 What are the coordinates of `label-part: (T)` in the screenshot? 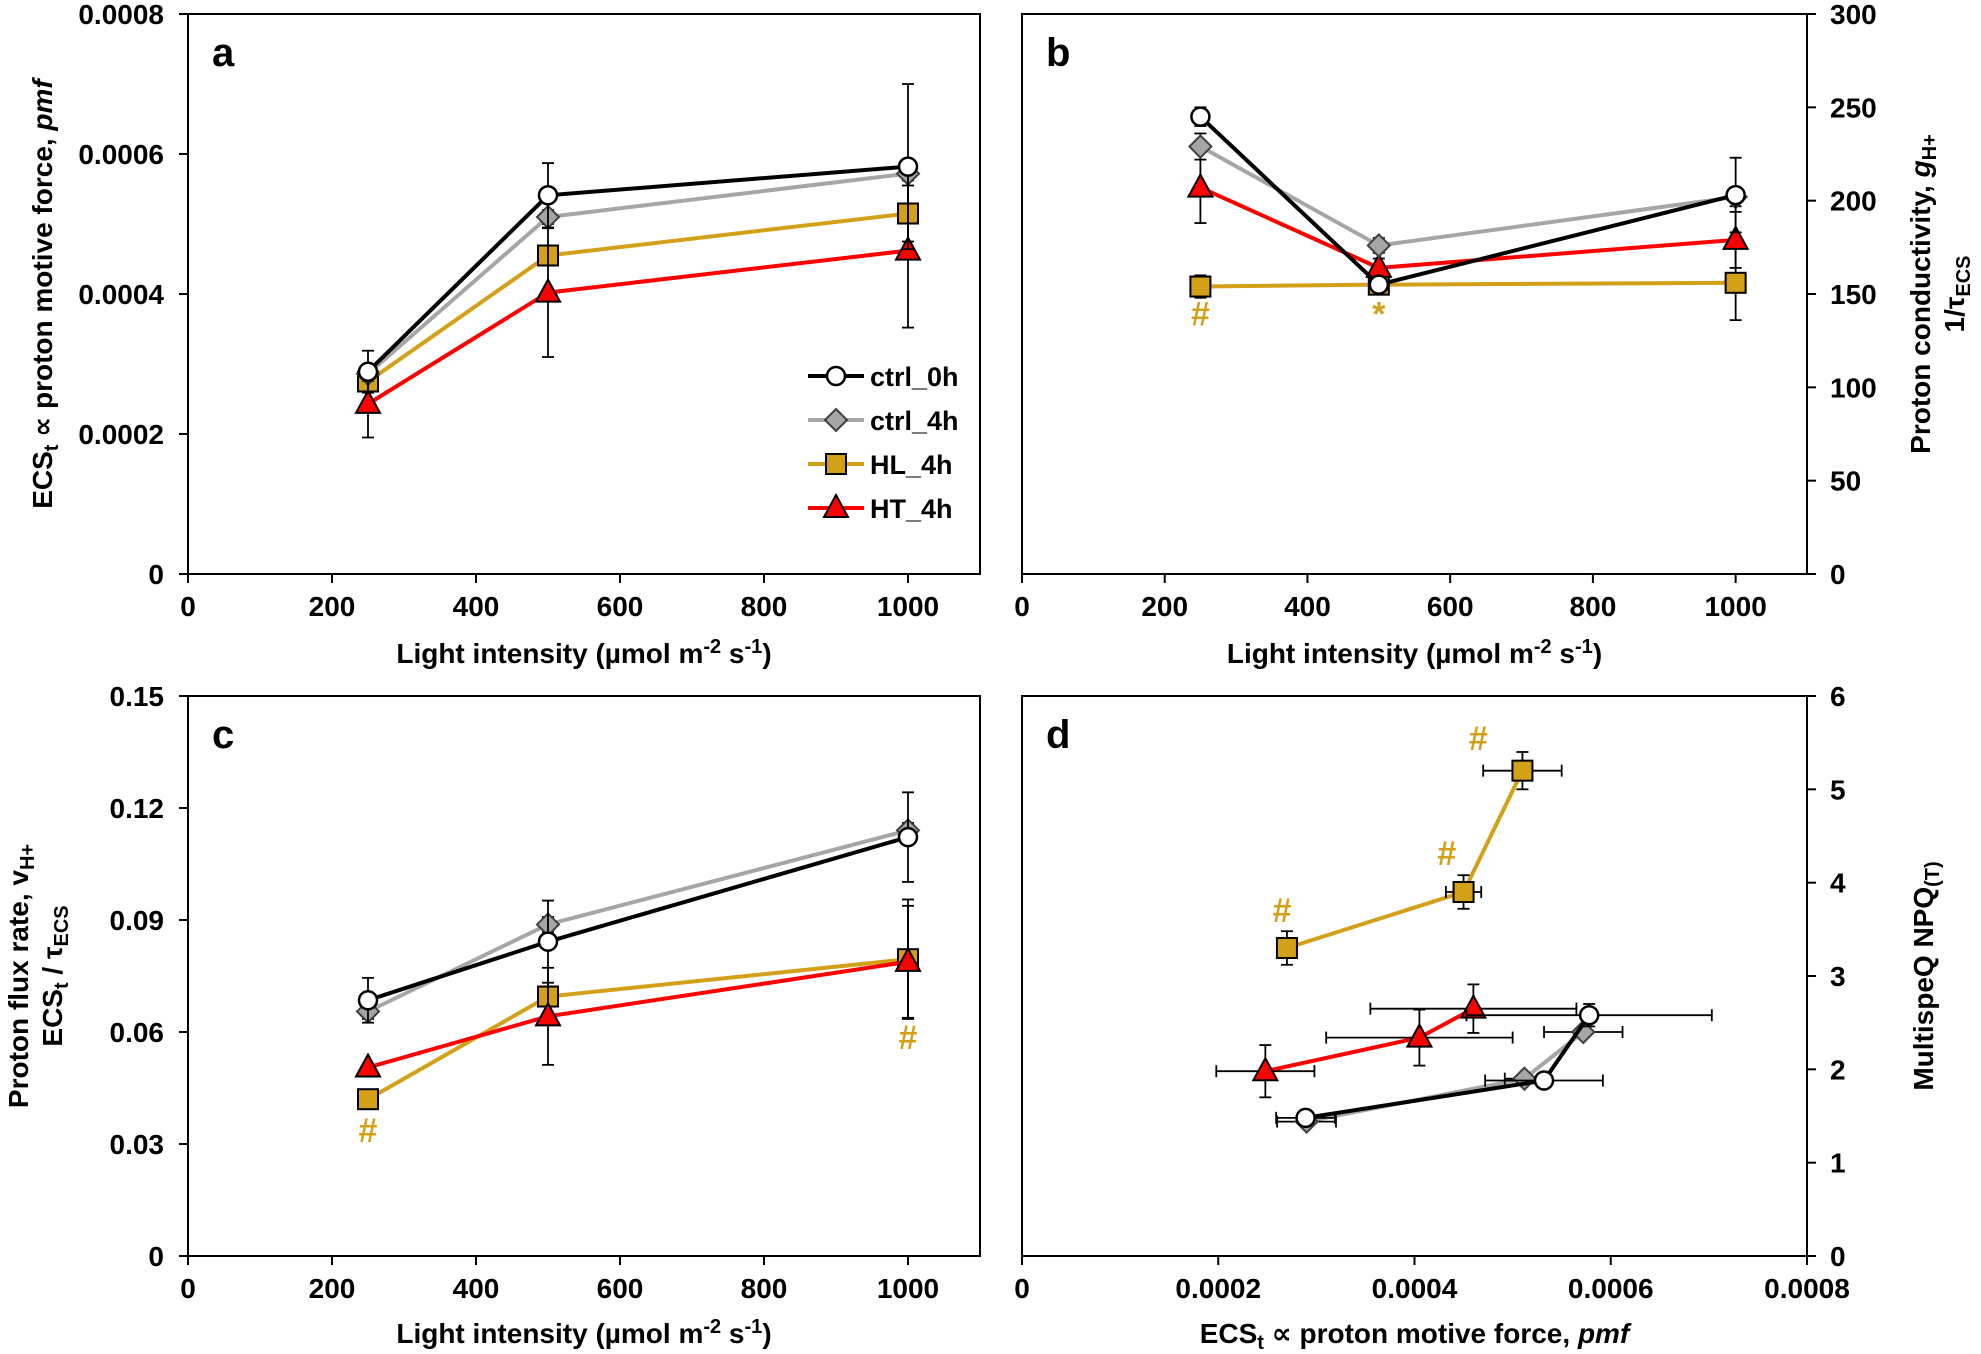 It's located at (1933, 874).